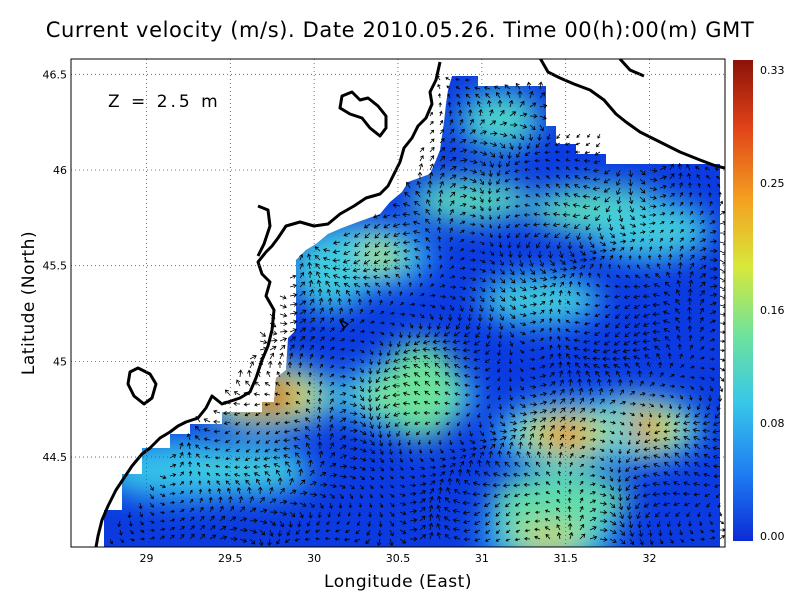 The height and width of the screenshot is (600, 800). I want to click on colorbar-tick-label: 0.33, so click(772, 70).